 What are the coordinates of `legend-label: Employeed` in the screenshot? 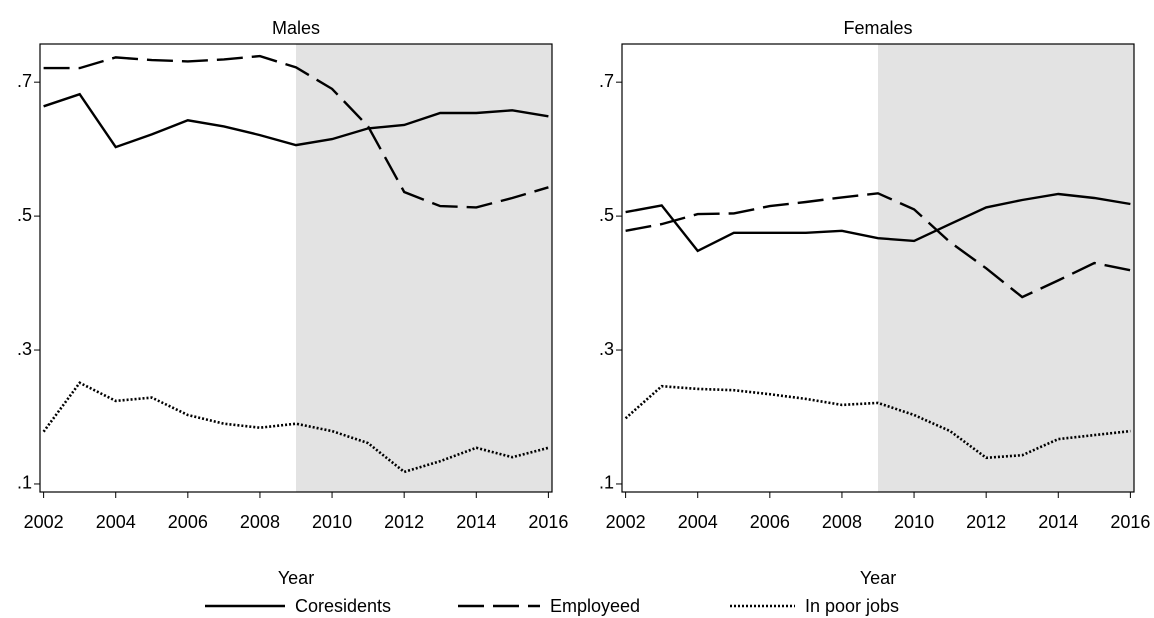 It's located at (595, 606).